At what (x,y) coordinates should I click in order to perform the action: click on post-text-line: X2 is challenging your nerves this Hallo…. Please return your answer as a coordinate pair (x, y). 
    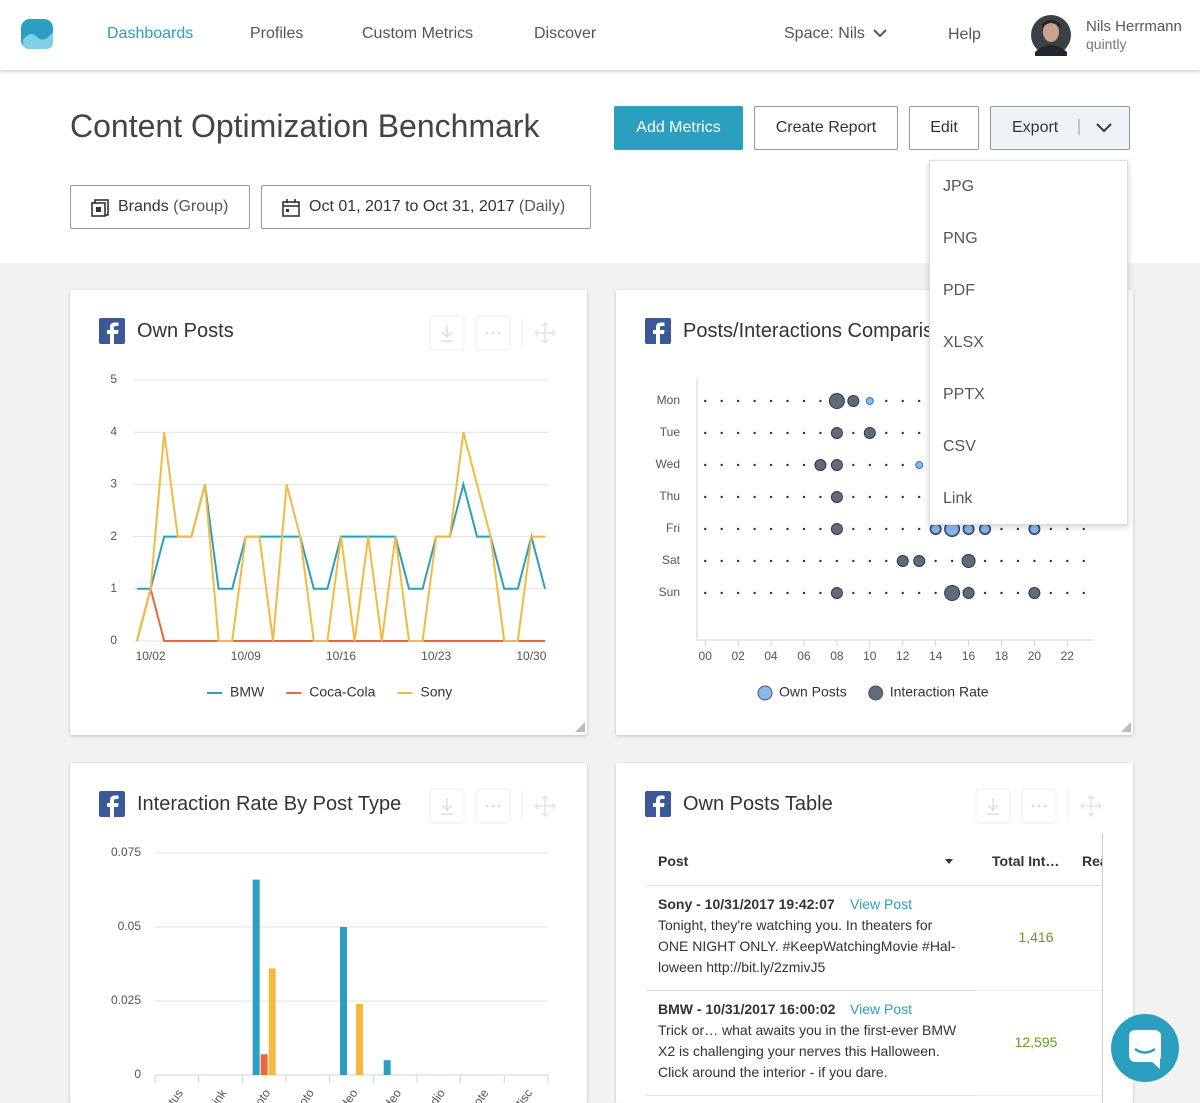
    Looking at the image, I should click on (799, 1051).